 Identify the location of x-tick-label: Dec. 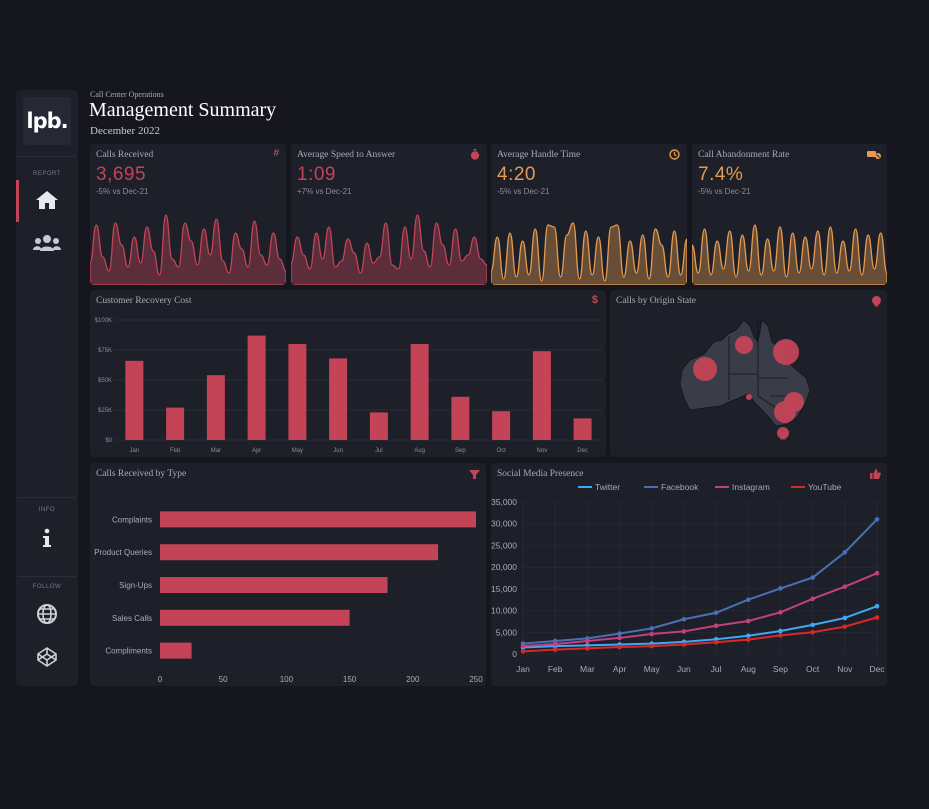
(877, 669).